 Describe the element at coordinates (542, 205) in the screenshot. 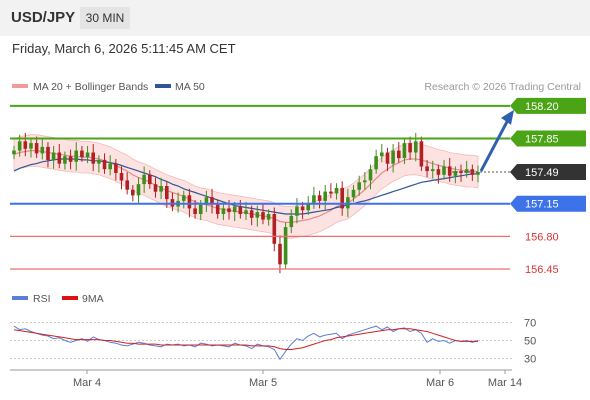

I see `level-label-157.15: 157.15` at that location.